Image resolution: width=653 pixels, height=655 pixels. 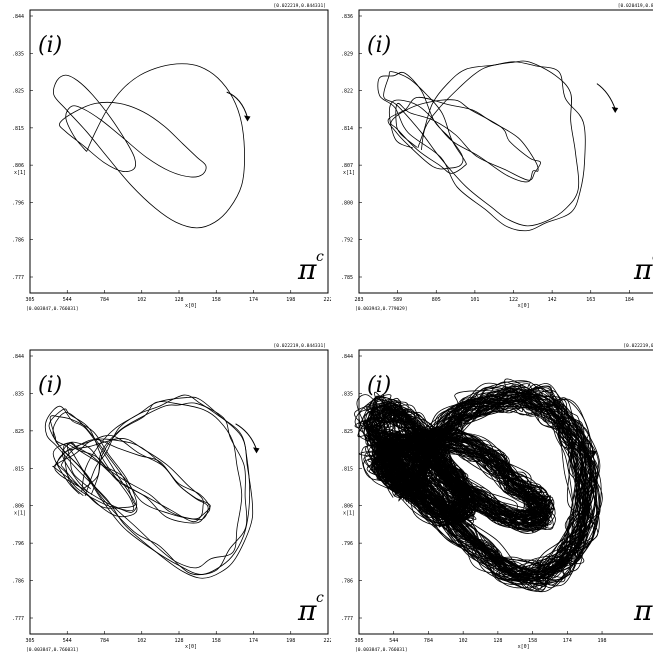 I want to click on x-tick-label: 222, so click(x=327, y=300).